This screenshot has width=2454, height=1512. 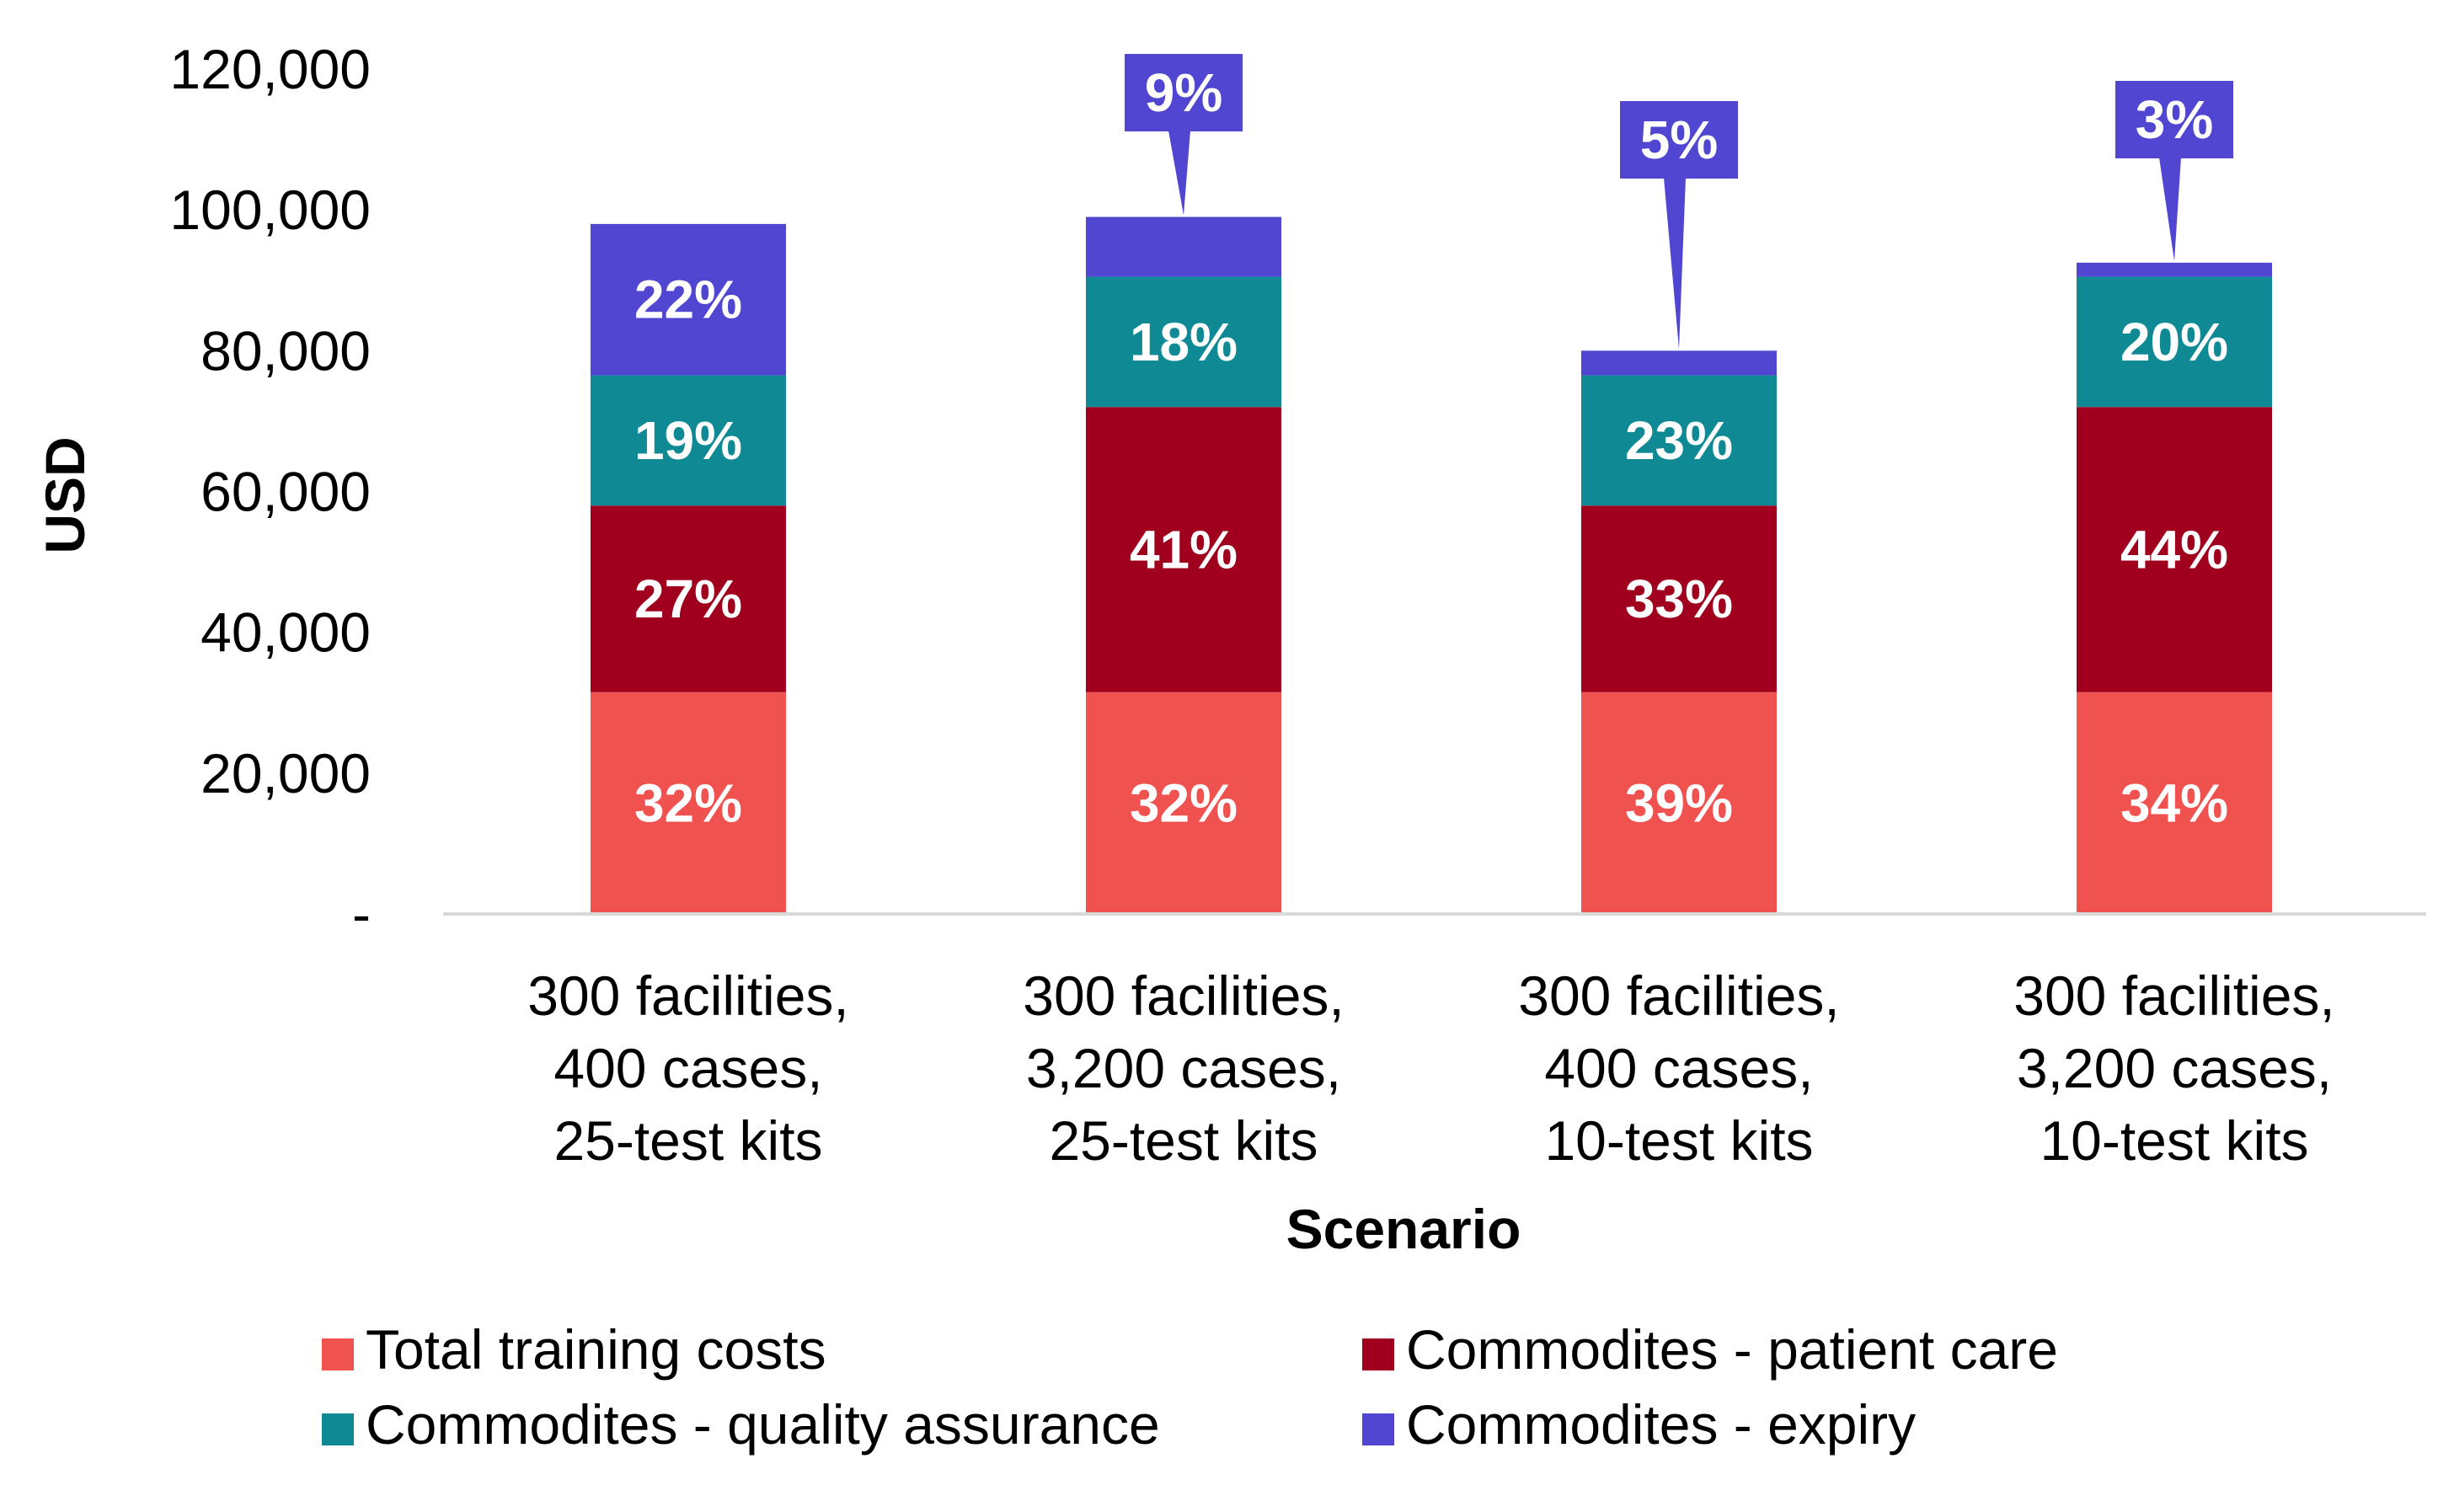 I want to click on data-label: 3%, so click(x=2175, y=119).